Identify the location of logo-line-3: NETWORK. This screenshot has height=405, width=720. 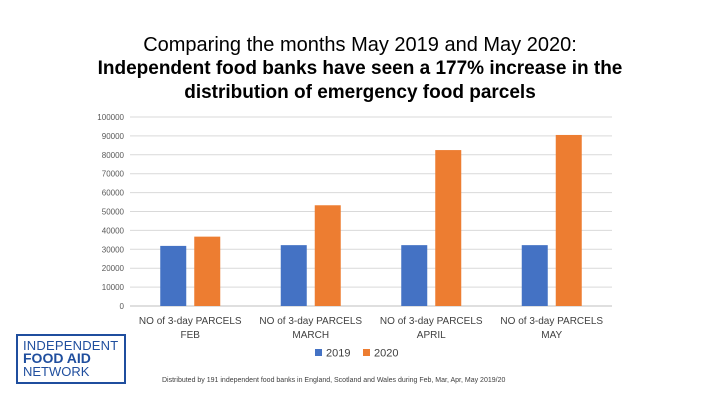
(56, 371).